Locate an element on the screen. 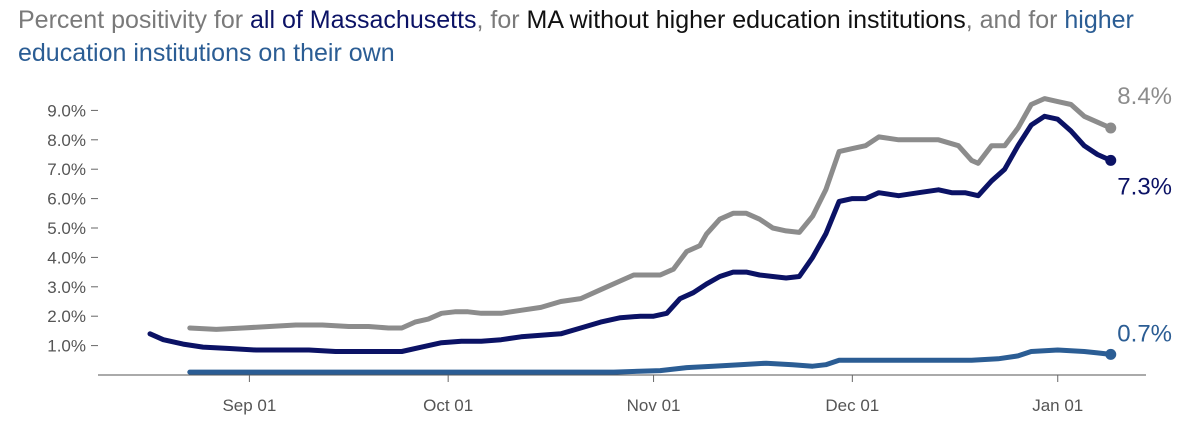  y-tick-label: 3.0% is located at coordinates (66, 287).